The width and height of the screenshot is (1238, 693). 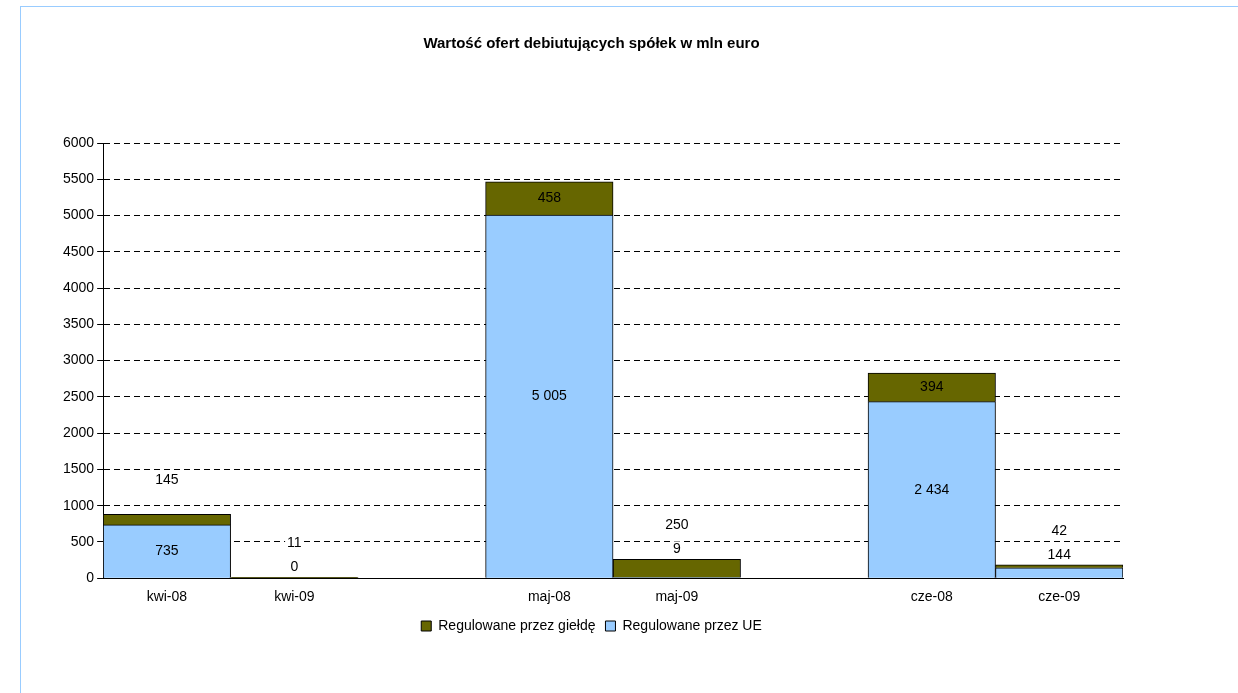 I want to click on chart-title: Wartość ofert debiutujących spółek w mln euro, so click(x=591, y=43).